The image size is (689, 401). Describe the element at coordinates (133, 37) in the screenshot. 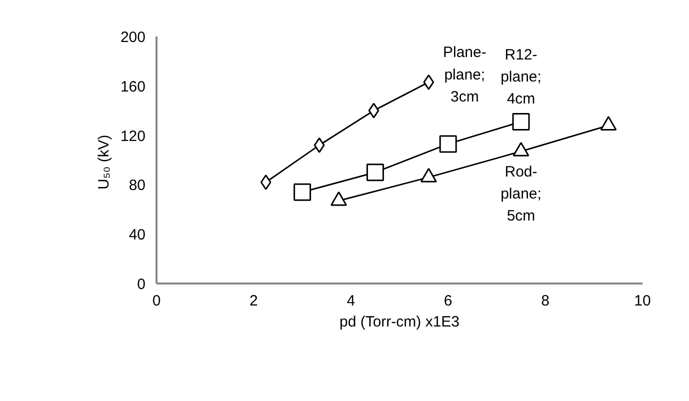

I see `y-tick-label: 200` at that location.